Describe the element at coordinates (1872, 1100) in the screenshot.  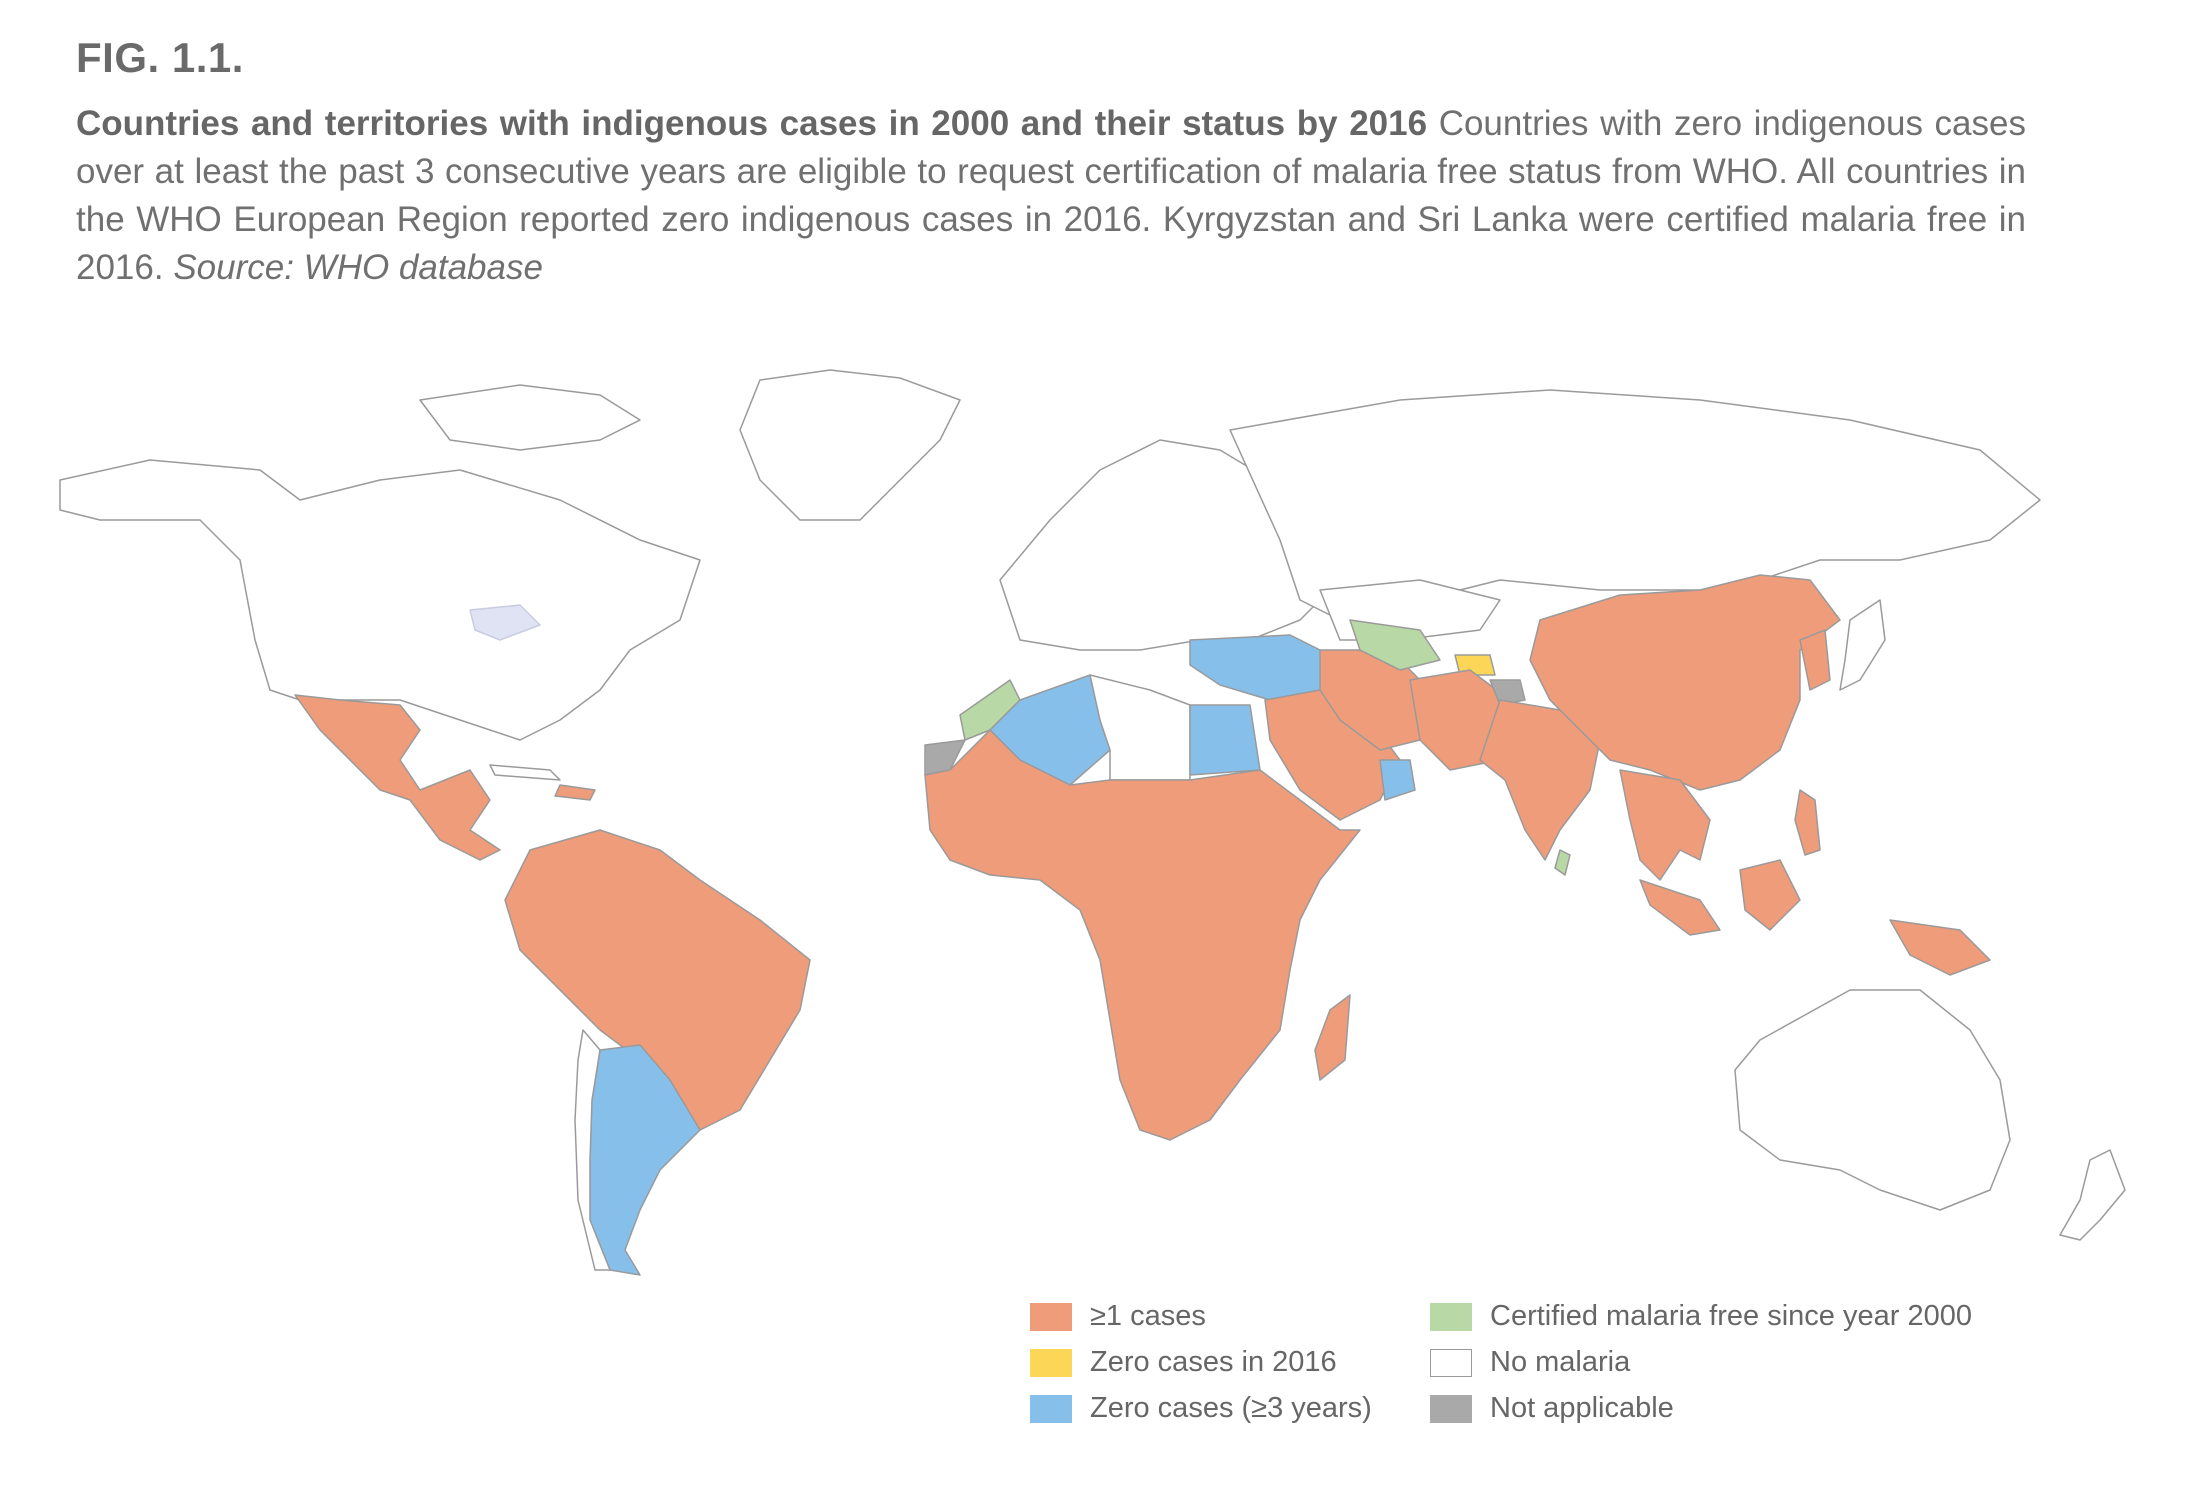
I see `region-australia` at that location.